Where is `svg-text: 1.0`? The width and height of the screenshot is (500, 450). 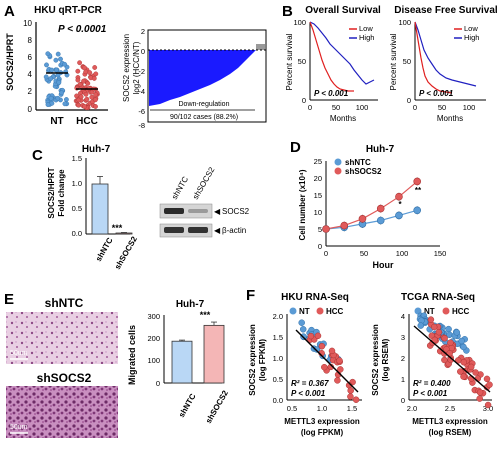 svg-text: 1.0 is located at coordinates (322, 408).